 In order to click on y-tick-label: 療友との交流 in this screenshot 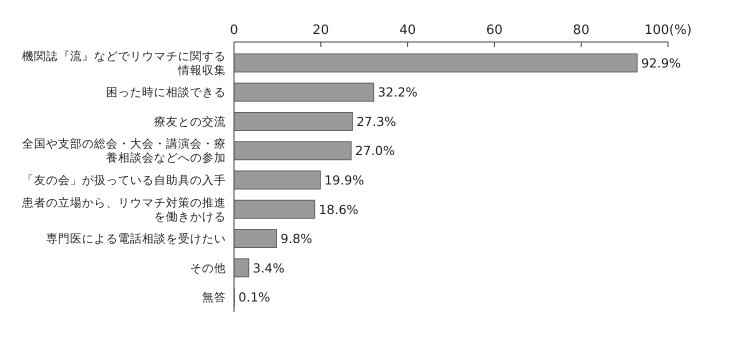, I will do `click(190, 121)`.